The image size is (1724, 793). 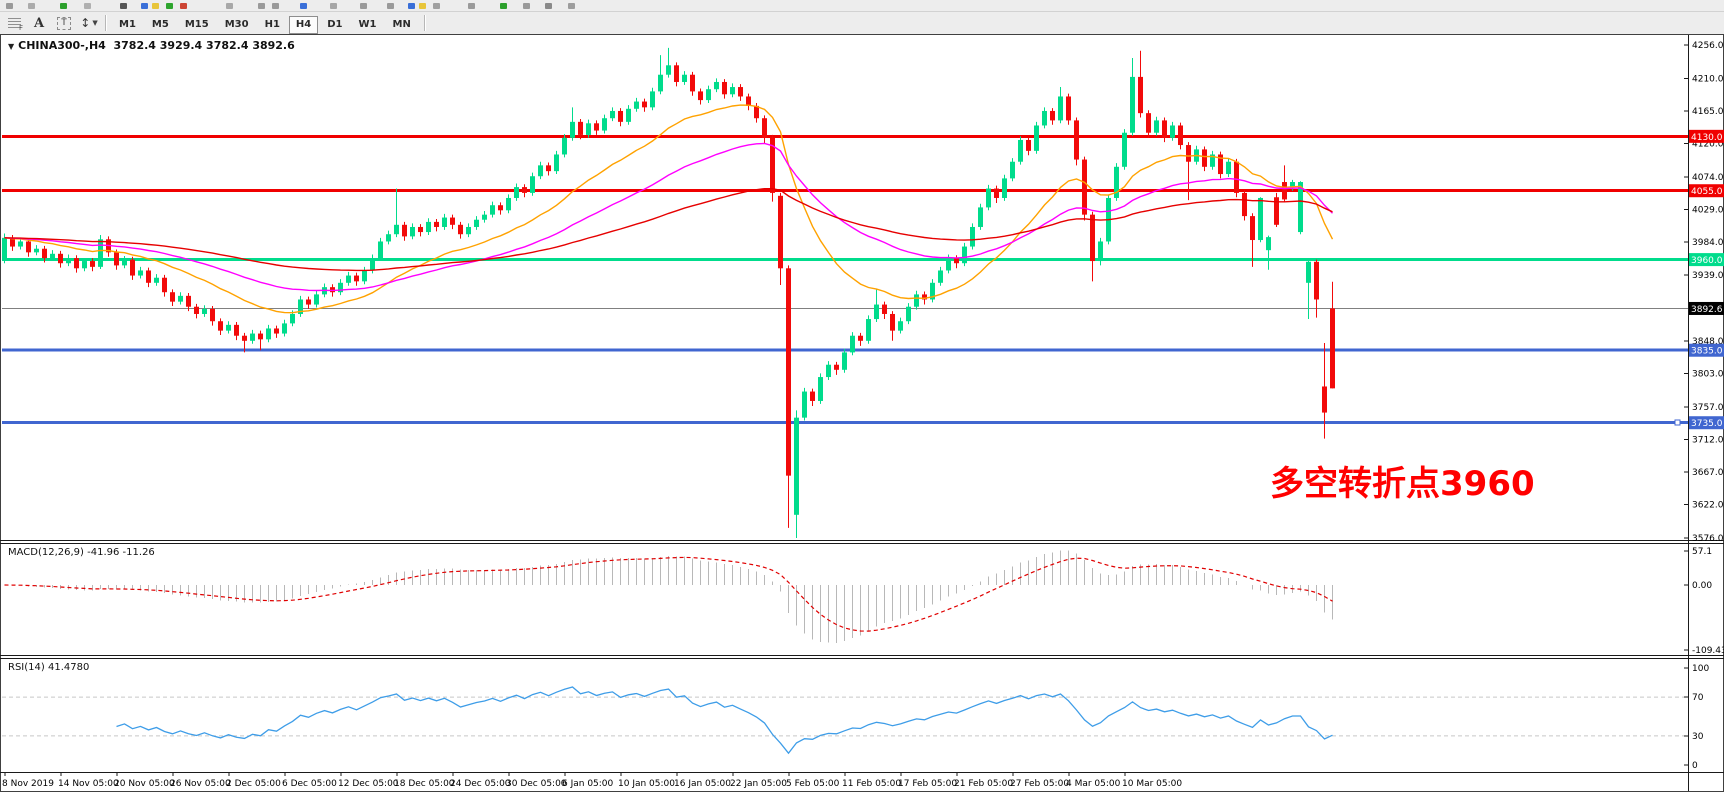 I want to click on price-label-4055.0, so click(x=1706, y=191).